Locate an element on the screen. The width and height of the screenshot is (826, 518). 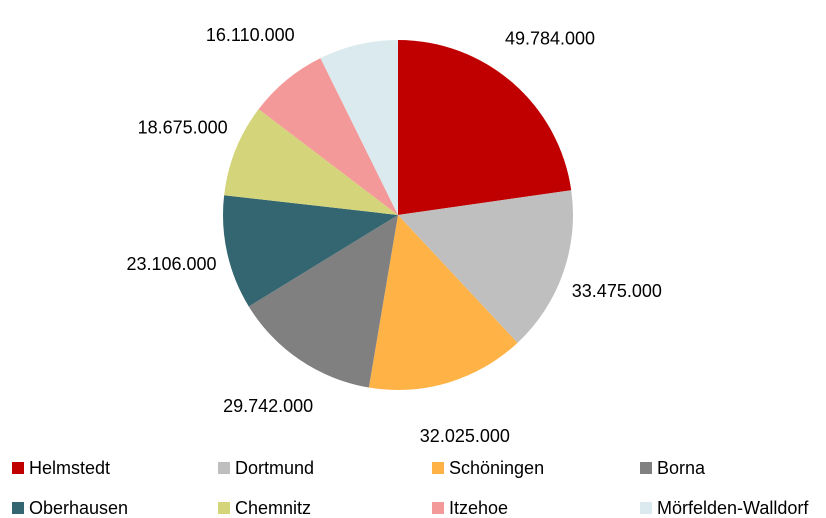
data-label: 49.784.000 is located at coordinates (550, 38).